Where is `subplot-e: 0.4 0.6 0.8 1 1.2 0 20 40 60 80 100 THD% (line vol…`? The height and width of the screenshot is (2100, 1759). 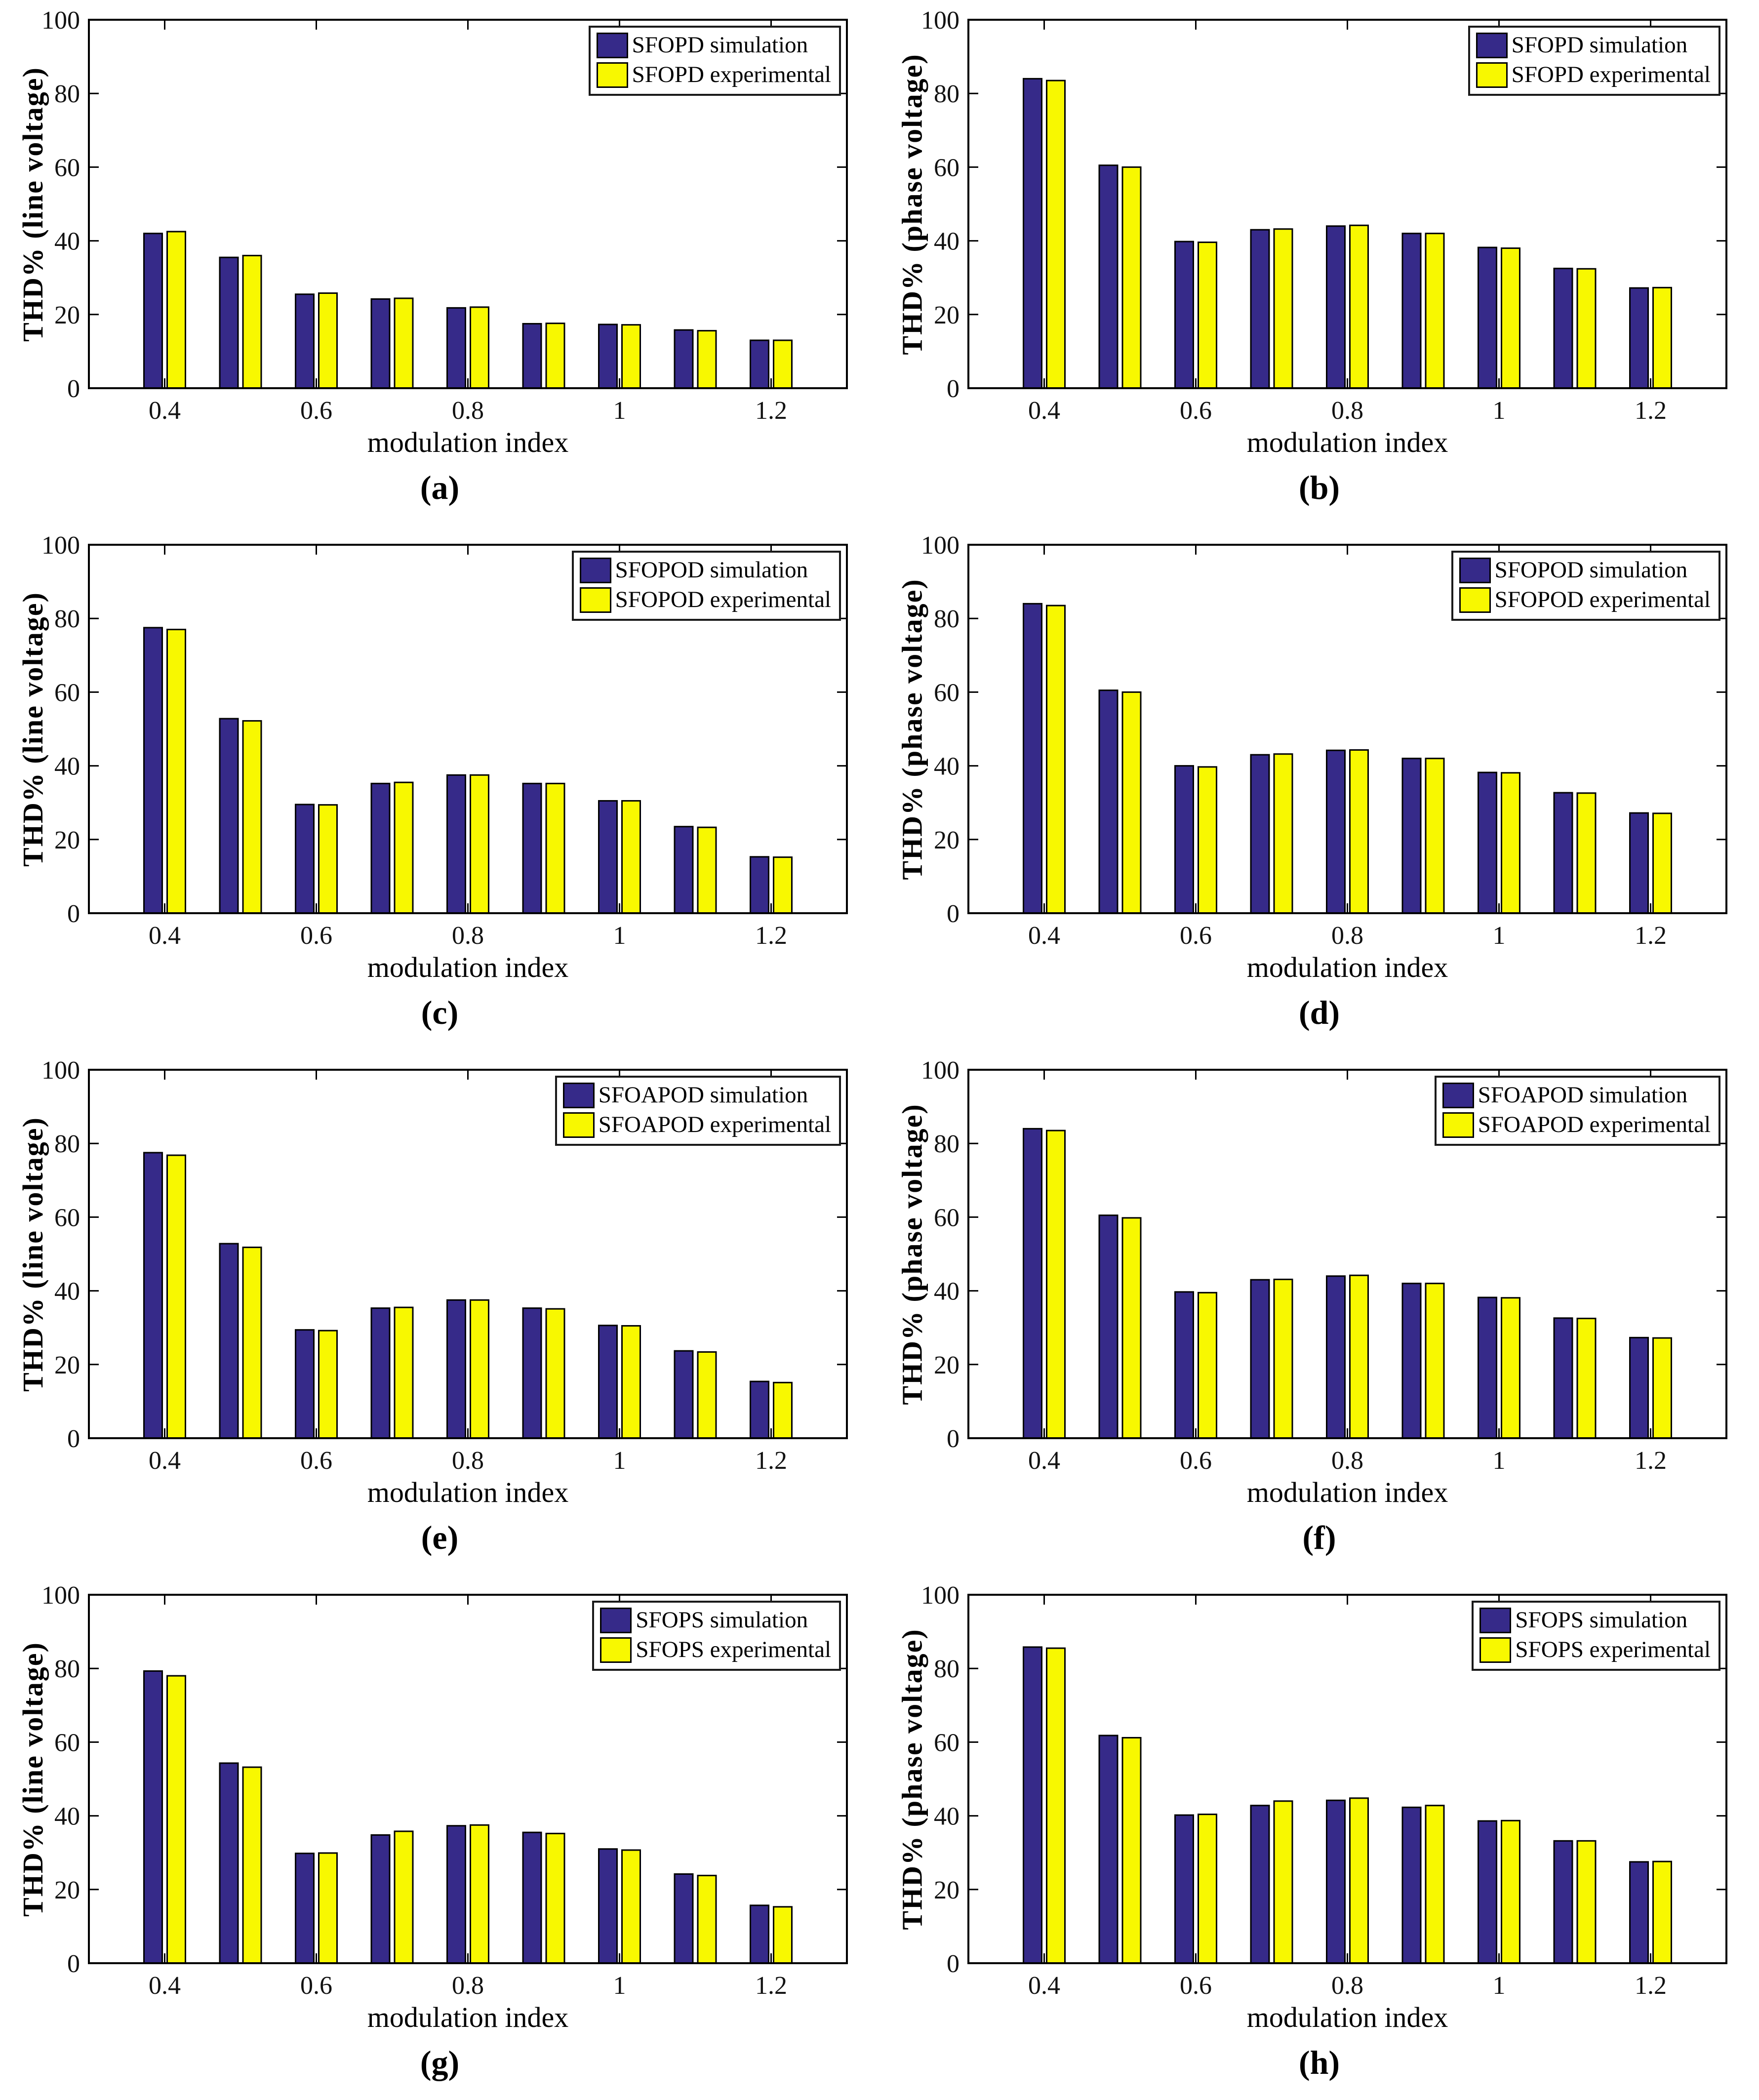
subplot-e: 0.4 0.6 0.8 1 1.2 0 20 40 60 80 100 THD% (line vol… is located at coordinates (440, 1312).